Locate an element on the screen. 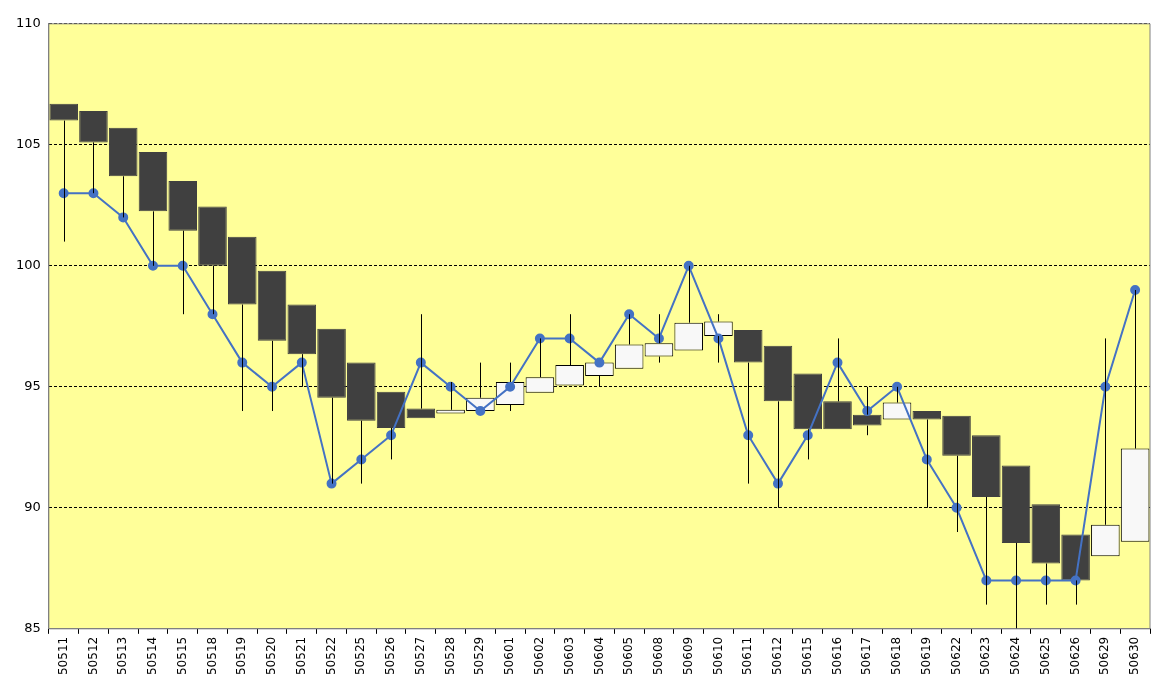 Image resolution: width=1164 pixels, height=686 pixels. x-tick-label: 50615 is located at coordinates (806, 656).